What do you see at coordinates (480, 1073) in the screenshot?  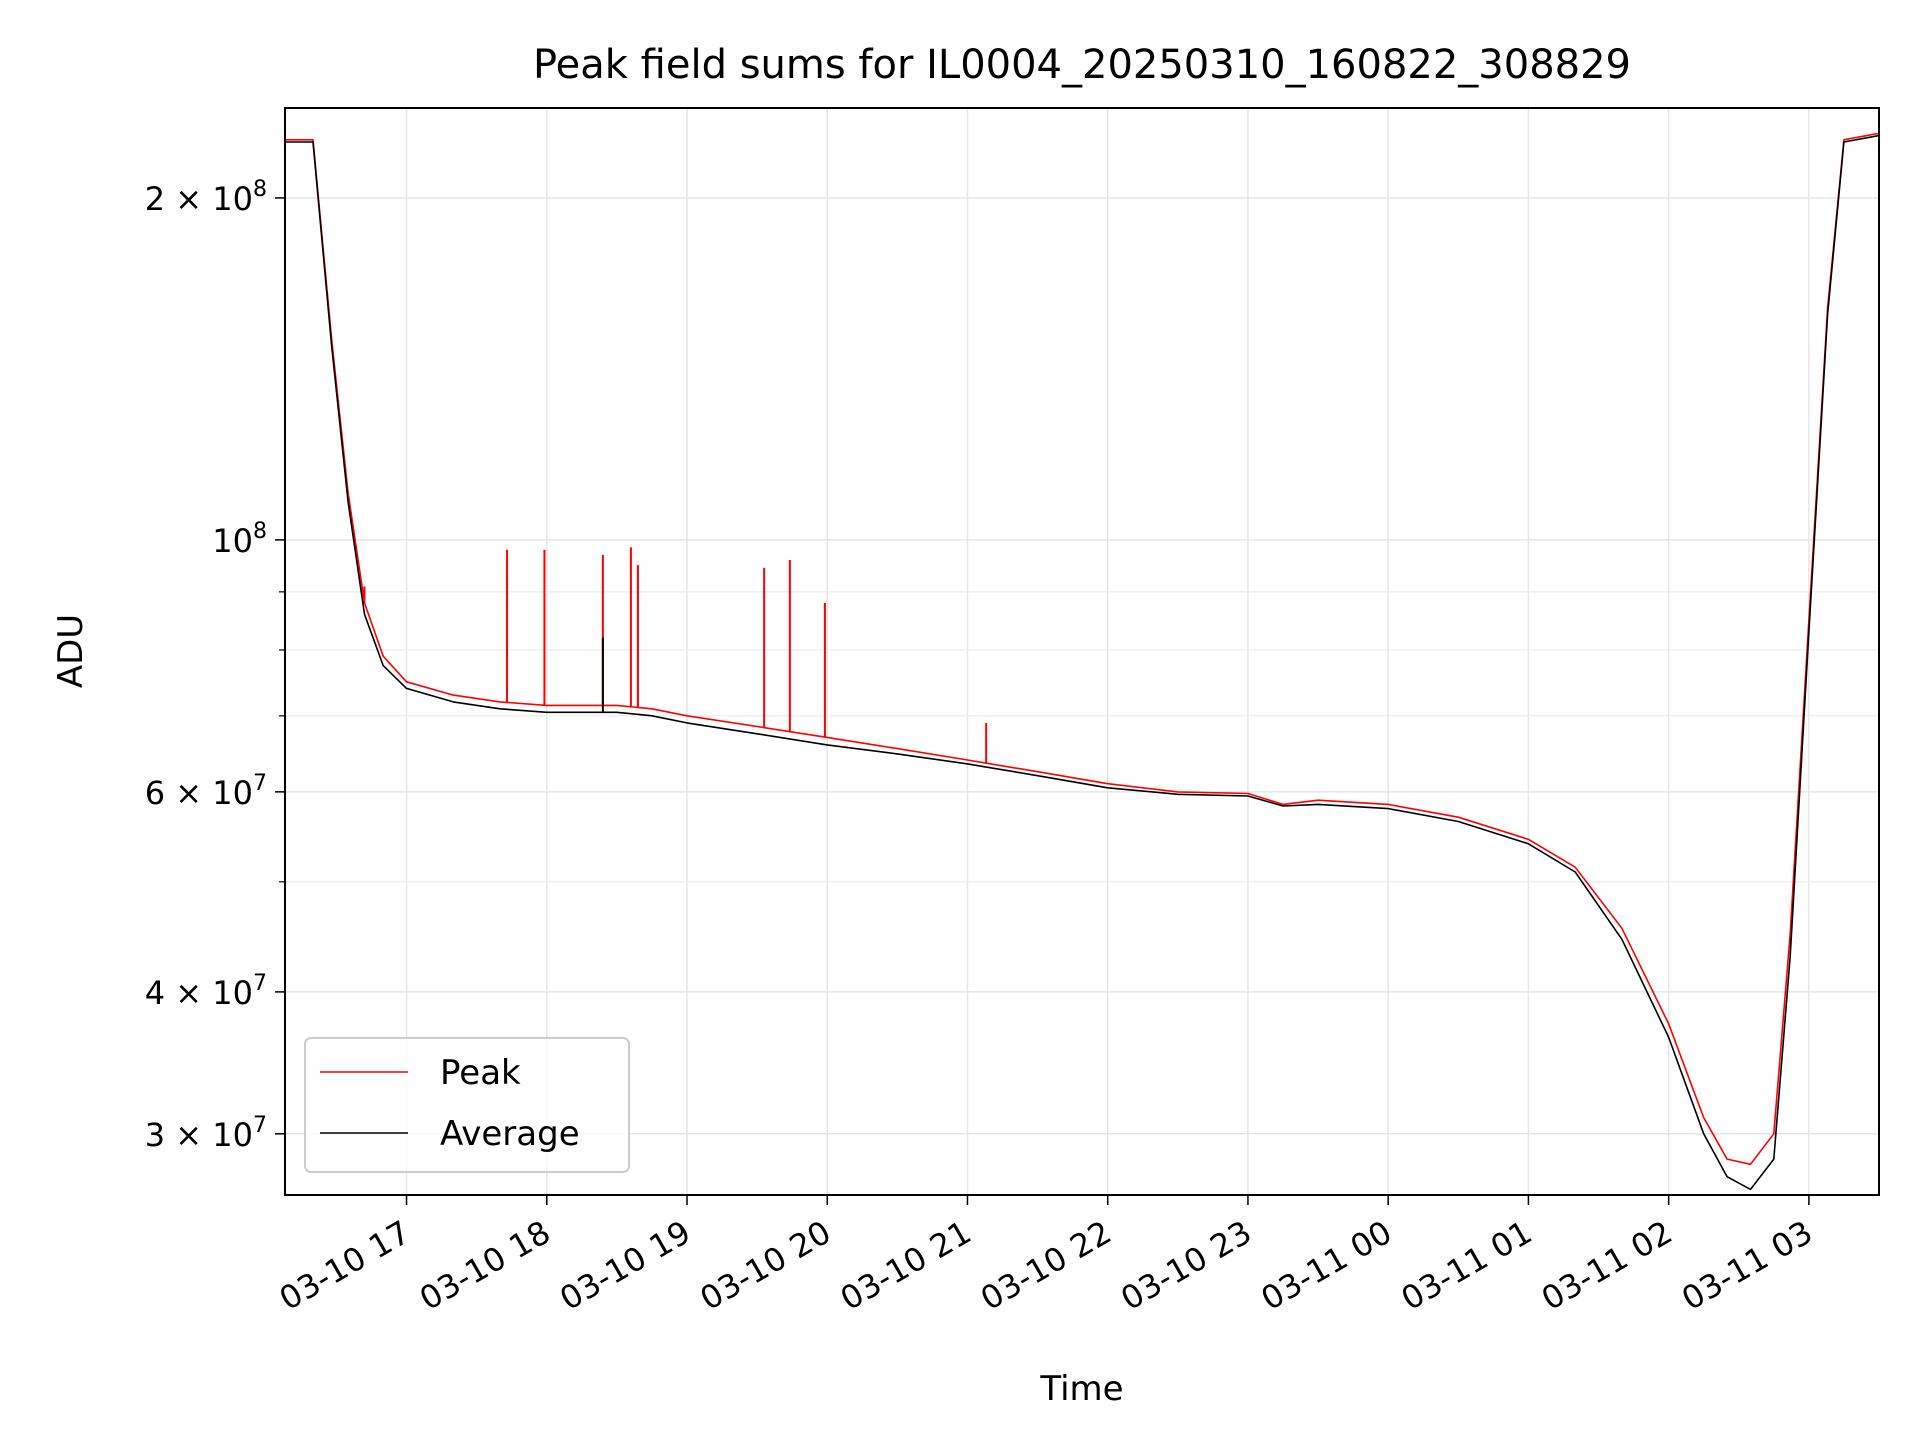 I see `legend-peak-label: Peak` at bounding box center [480, 1073].